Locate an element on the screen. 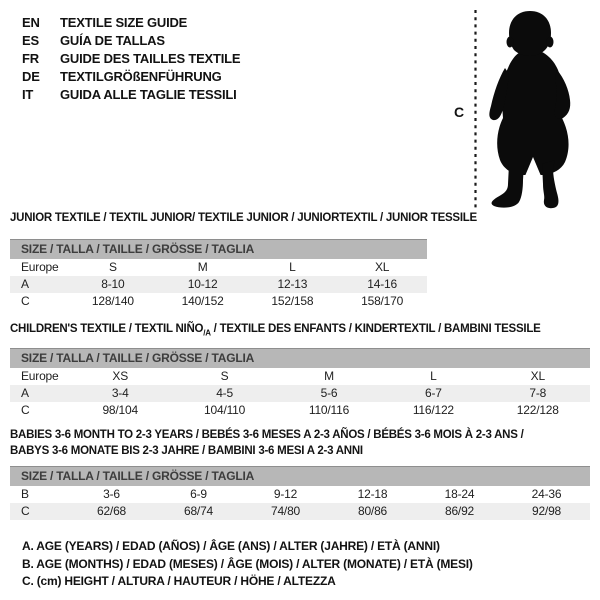 Image resolution: width=600 pixels, height=600 pixels. children-title-pre: CHILDREN'S TEXTILE / TEXTIL NIÑO is located at coordinates (107, 329).